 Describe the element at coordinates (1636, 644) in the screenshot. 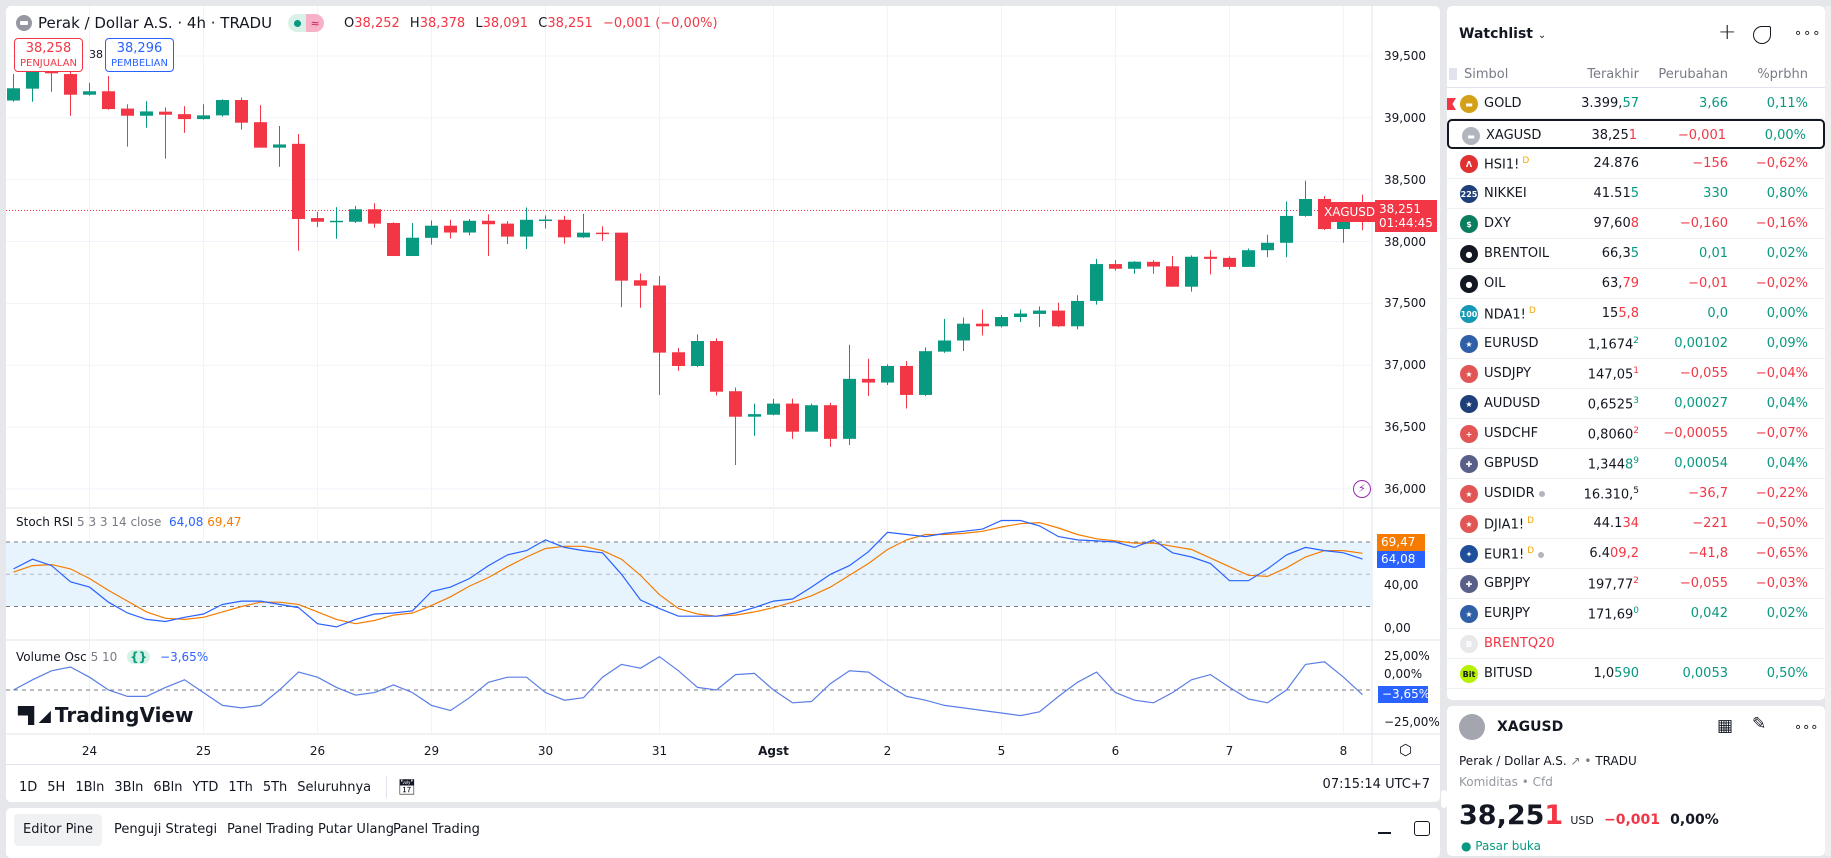

I see `watchlist-row-brentq20: B BRENTQ20` at that location.